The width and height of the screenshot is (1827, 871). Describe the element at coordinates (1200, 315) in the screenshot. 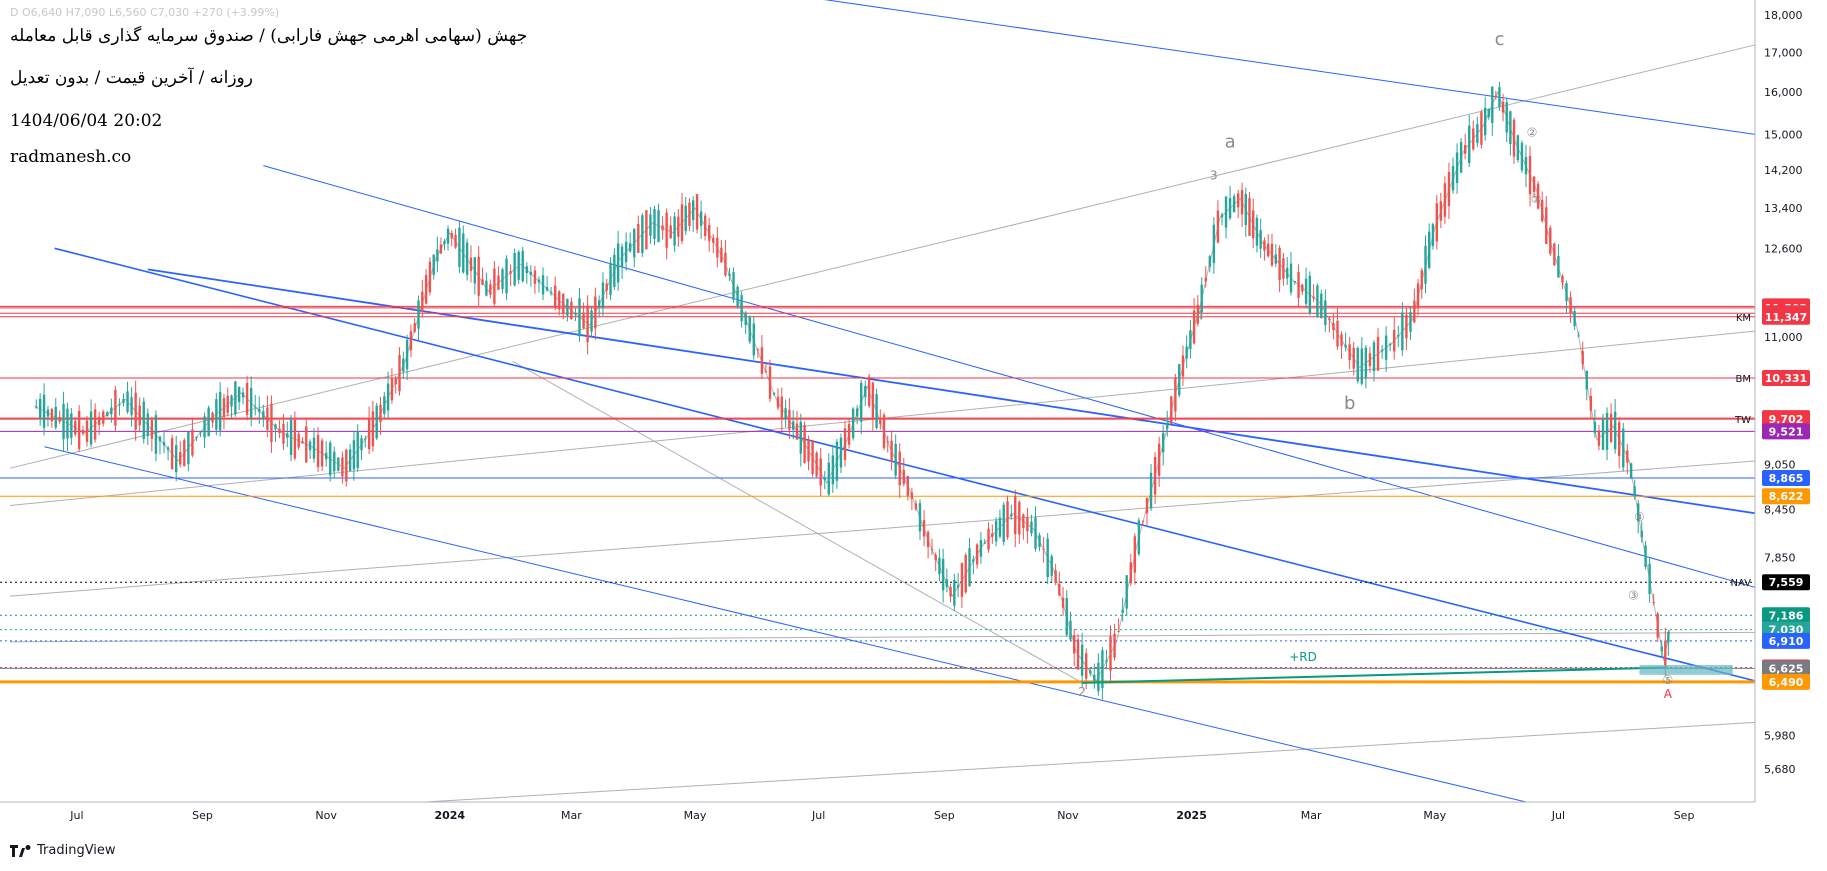

I see `wave-label: 4` at that location.